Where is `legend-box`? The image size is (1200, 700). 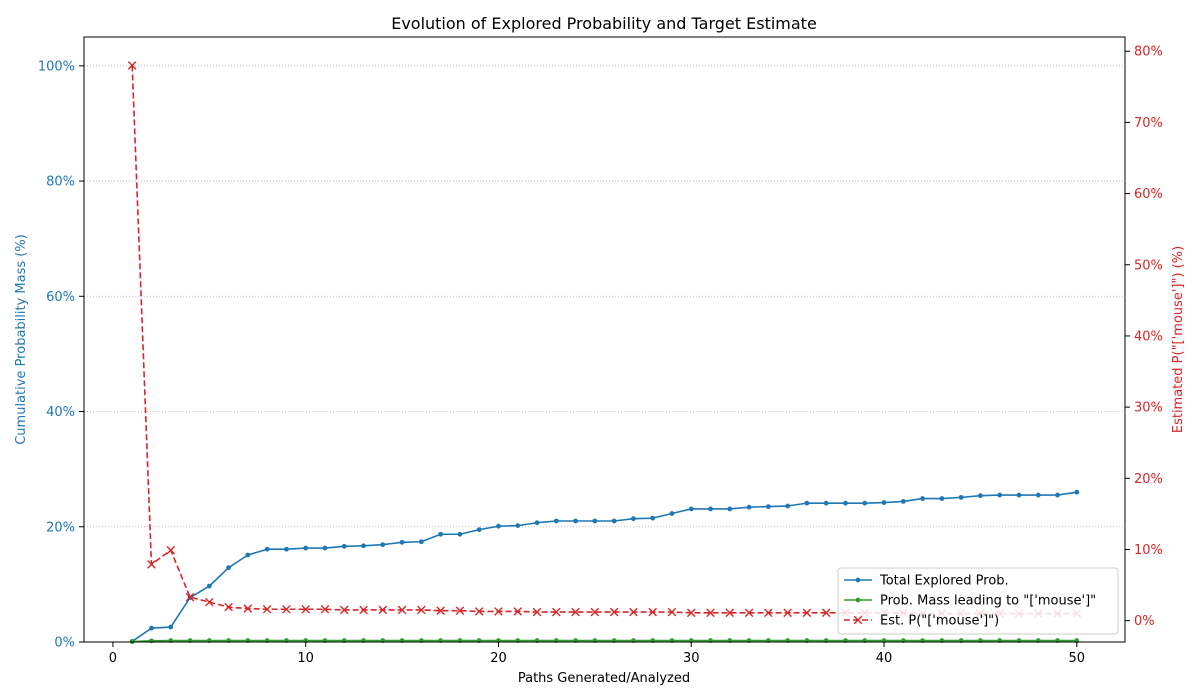 legend-box is located at coordinates (978, 601).